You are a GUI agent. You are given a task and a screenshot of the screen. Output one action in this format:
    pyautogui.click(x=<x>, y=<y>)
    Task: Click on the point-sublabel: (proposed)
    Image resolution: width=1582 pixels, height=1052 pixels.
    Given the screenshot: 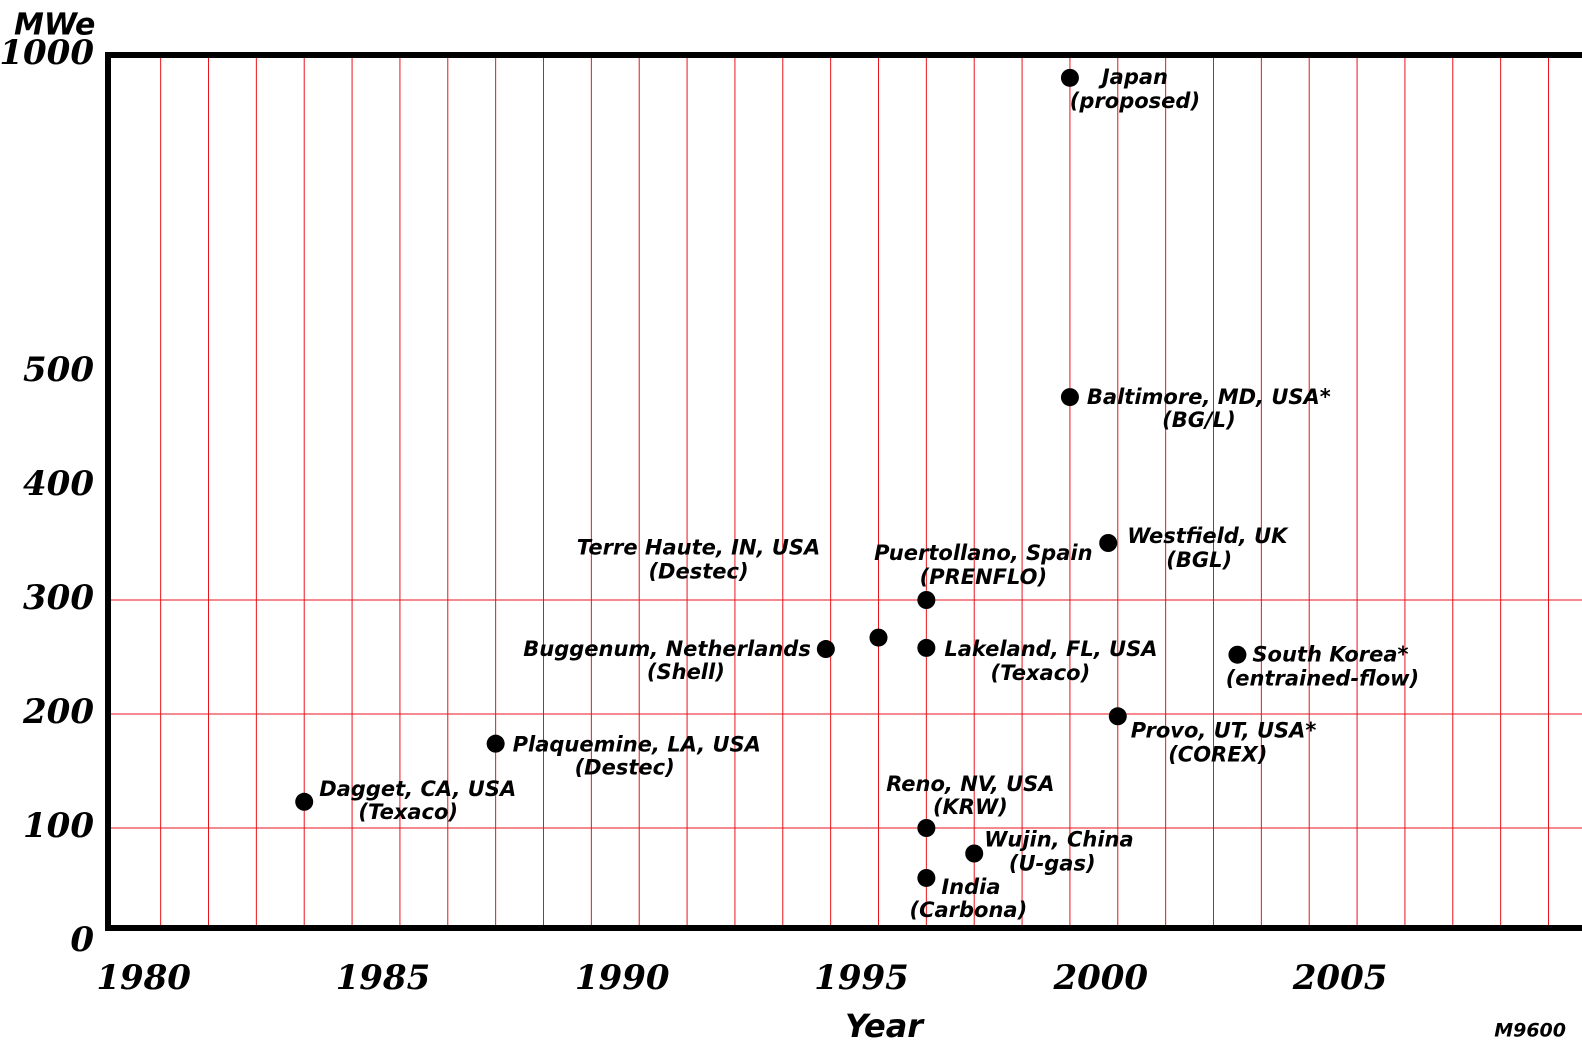 What is the action you would take?
    pyautogui.click(x=1135, y=101)
    